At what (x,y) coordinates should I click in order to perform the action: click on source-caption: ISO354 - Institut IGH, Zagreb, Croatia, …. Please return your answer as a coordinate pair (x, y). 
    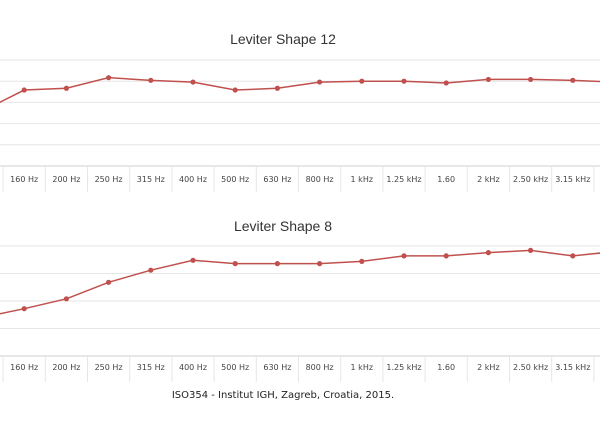
    Looking at the image, I should click on (283, 395).